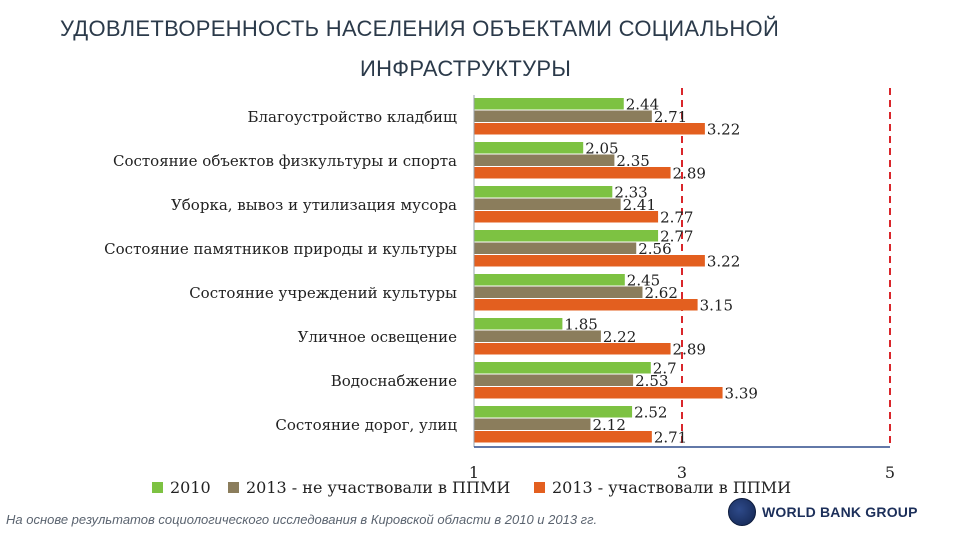 The height and width of the screenshot is (540, 960). I want to click on x-tick-label: 3, so click(682, 472).